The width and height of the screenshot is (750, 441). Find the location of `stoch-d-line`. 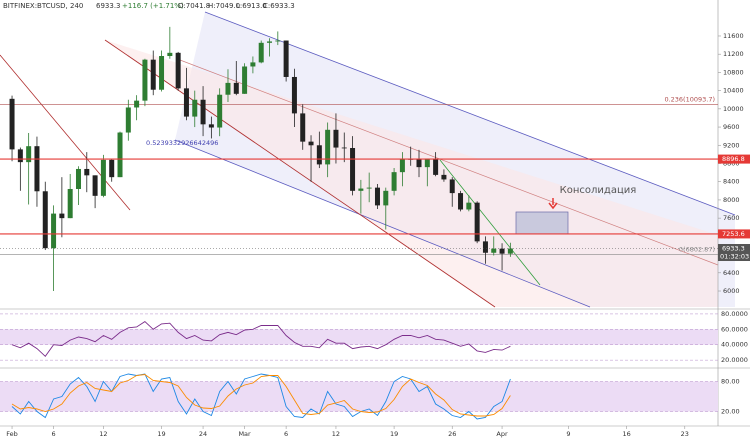

stoch-d-line is located at coordinates (261, 395).